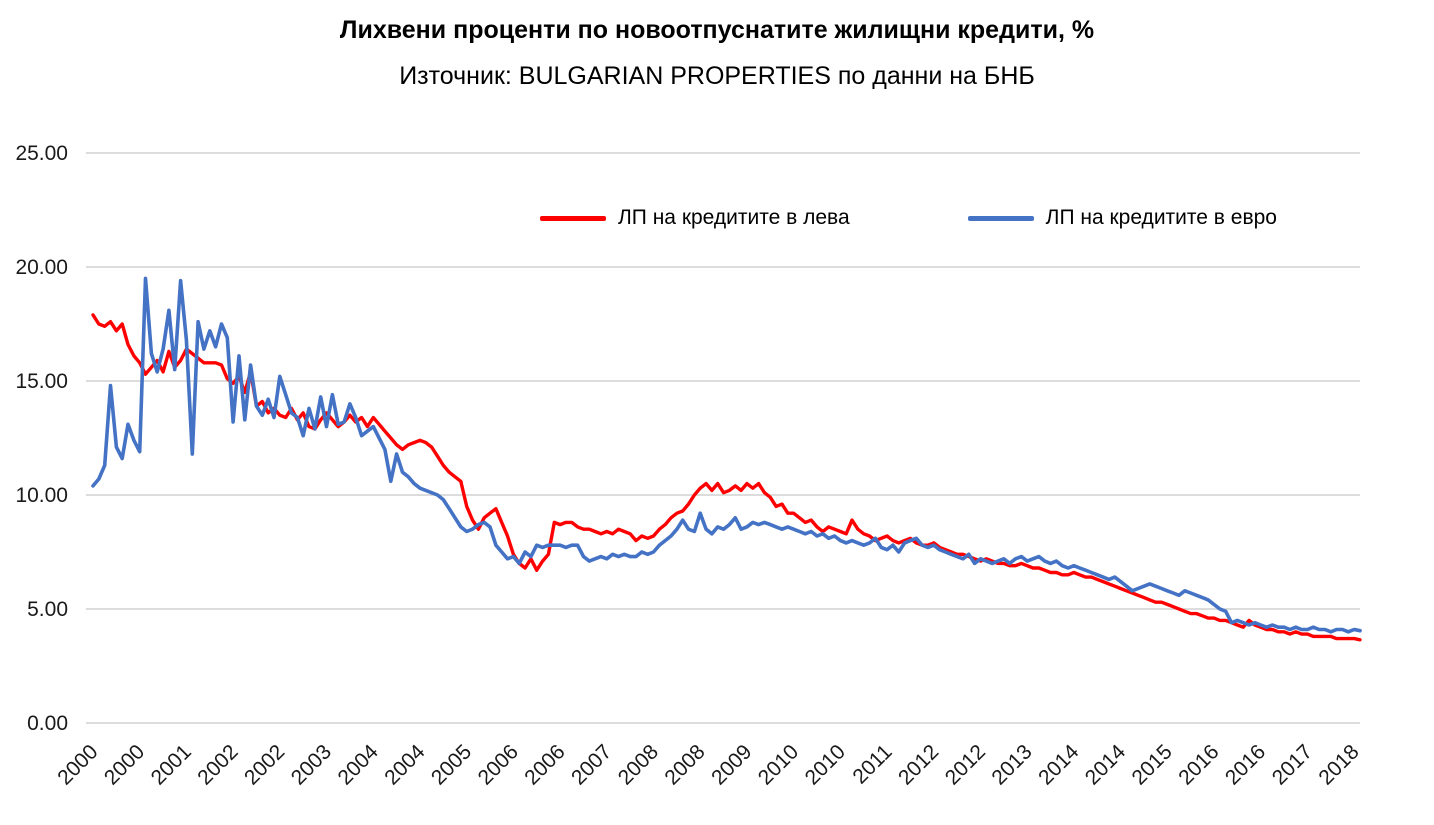  What do you see at coordinates (1161, 217) in the screenshot?
I see `legend-label-euro: ЛП на кредитите в евро` at bounding box center [1161, 217].